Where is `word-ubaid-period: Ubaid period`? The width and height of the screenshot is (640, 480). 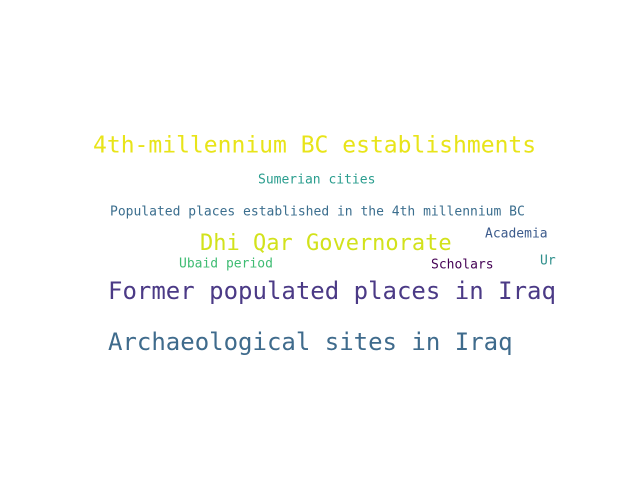
word-ubaid-period: Ubaid period is located at coordinates (226, 264).